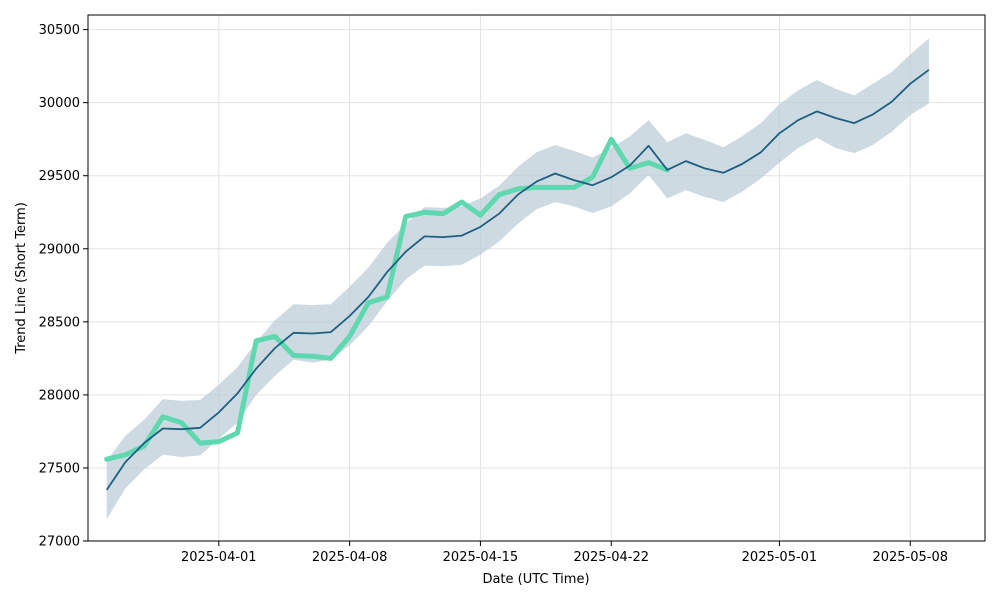 This screenshot has height=600, width=1000. What do you see at coordinates (59, 103) in the screenshot?
I see `y-tick-label: 30000` at bounding box center [59, 103].